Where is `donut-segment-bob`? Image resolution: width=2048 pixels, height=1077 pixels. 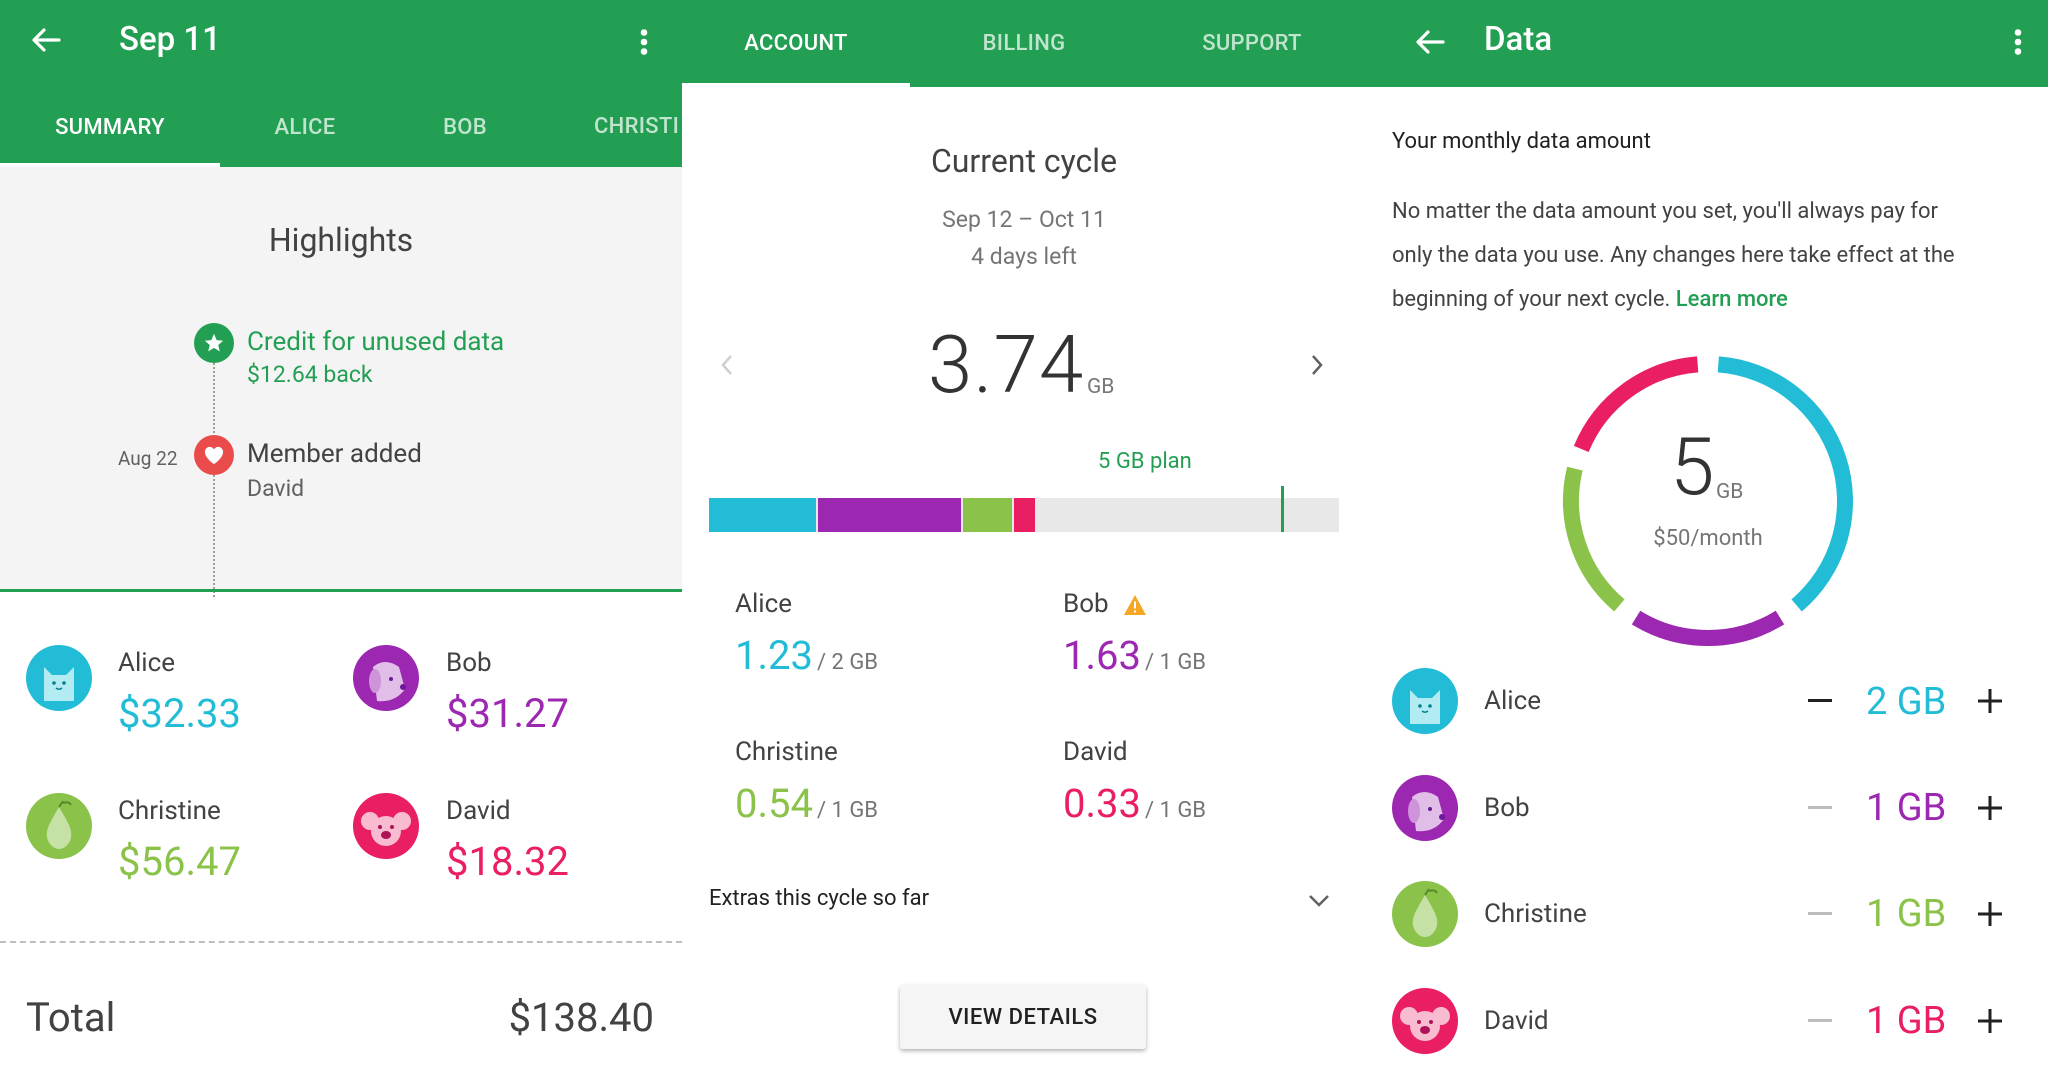 donut-segment-bob is located at coordinates (1708, 628).